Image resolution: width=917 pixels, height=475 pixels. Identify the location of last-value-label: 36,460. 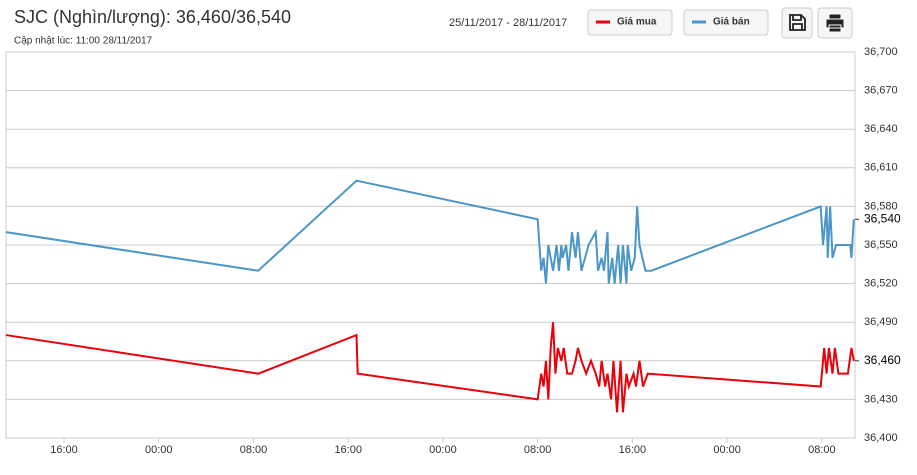
(882, 360).